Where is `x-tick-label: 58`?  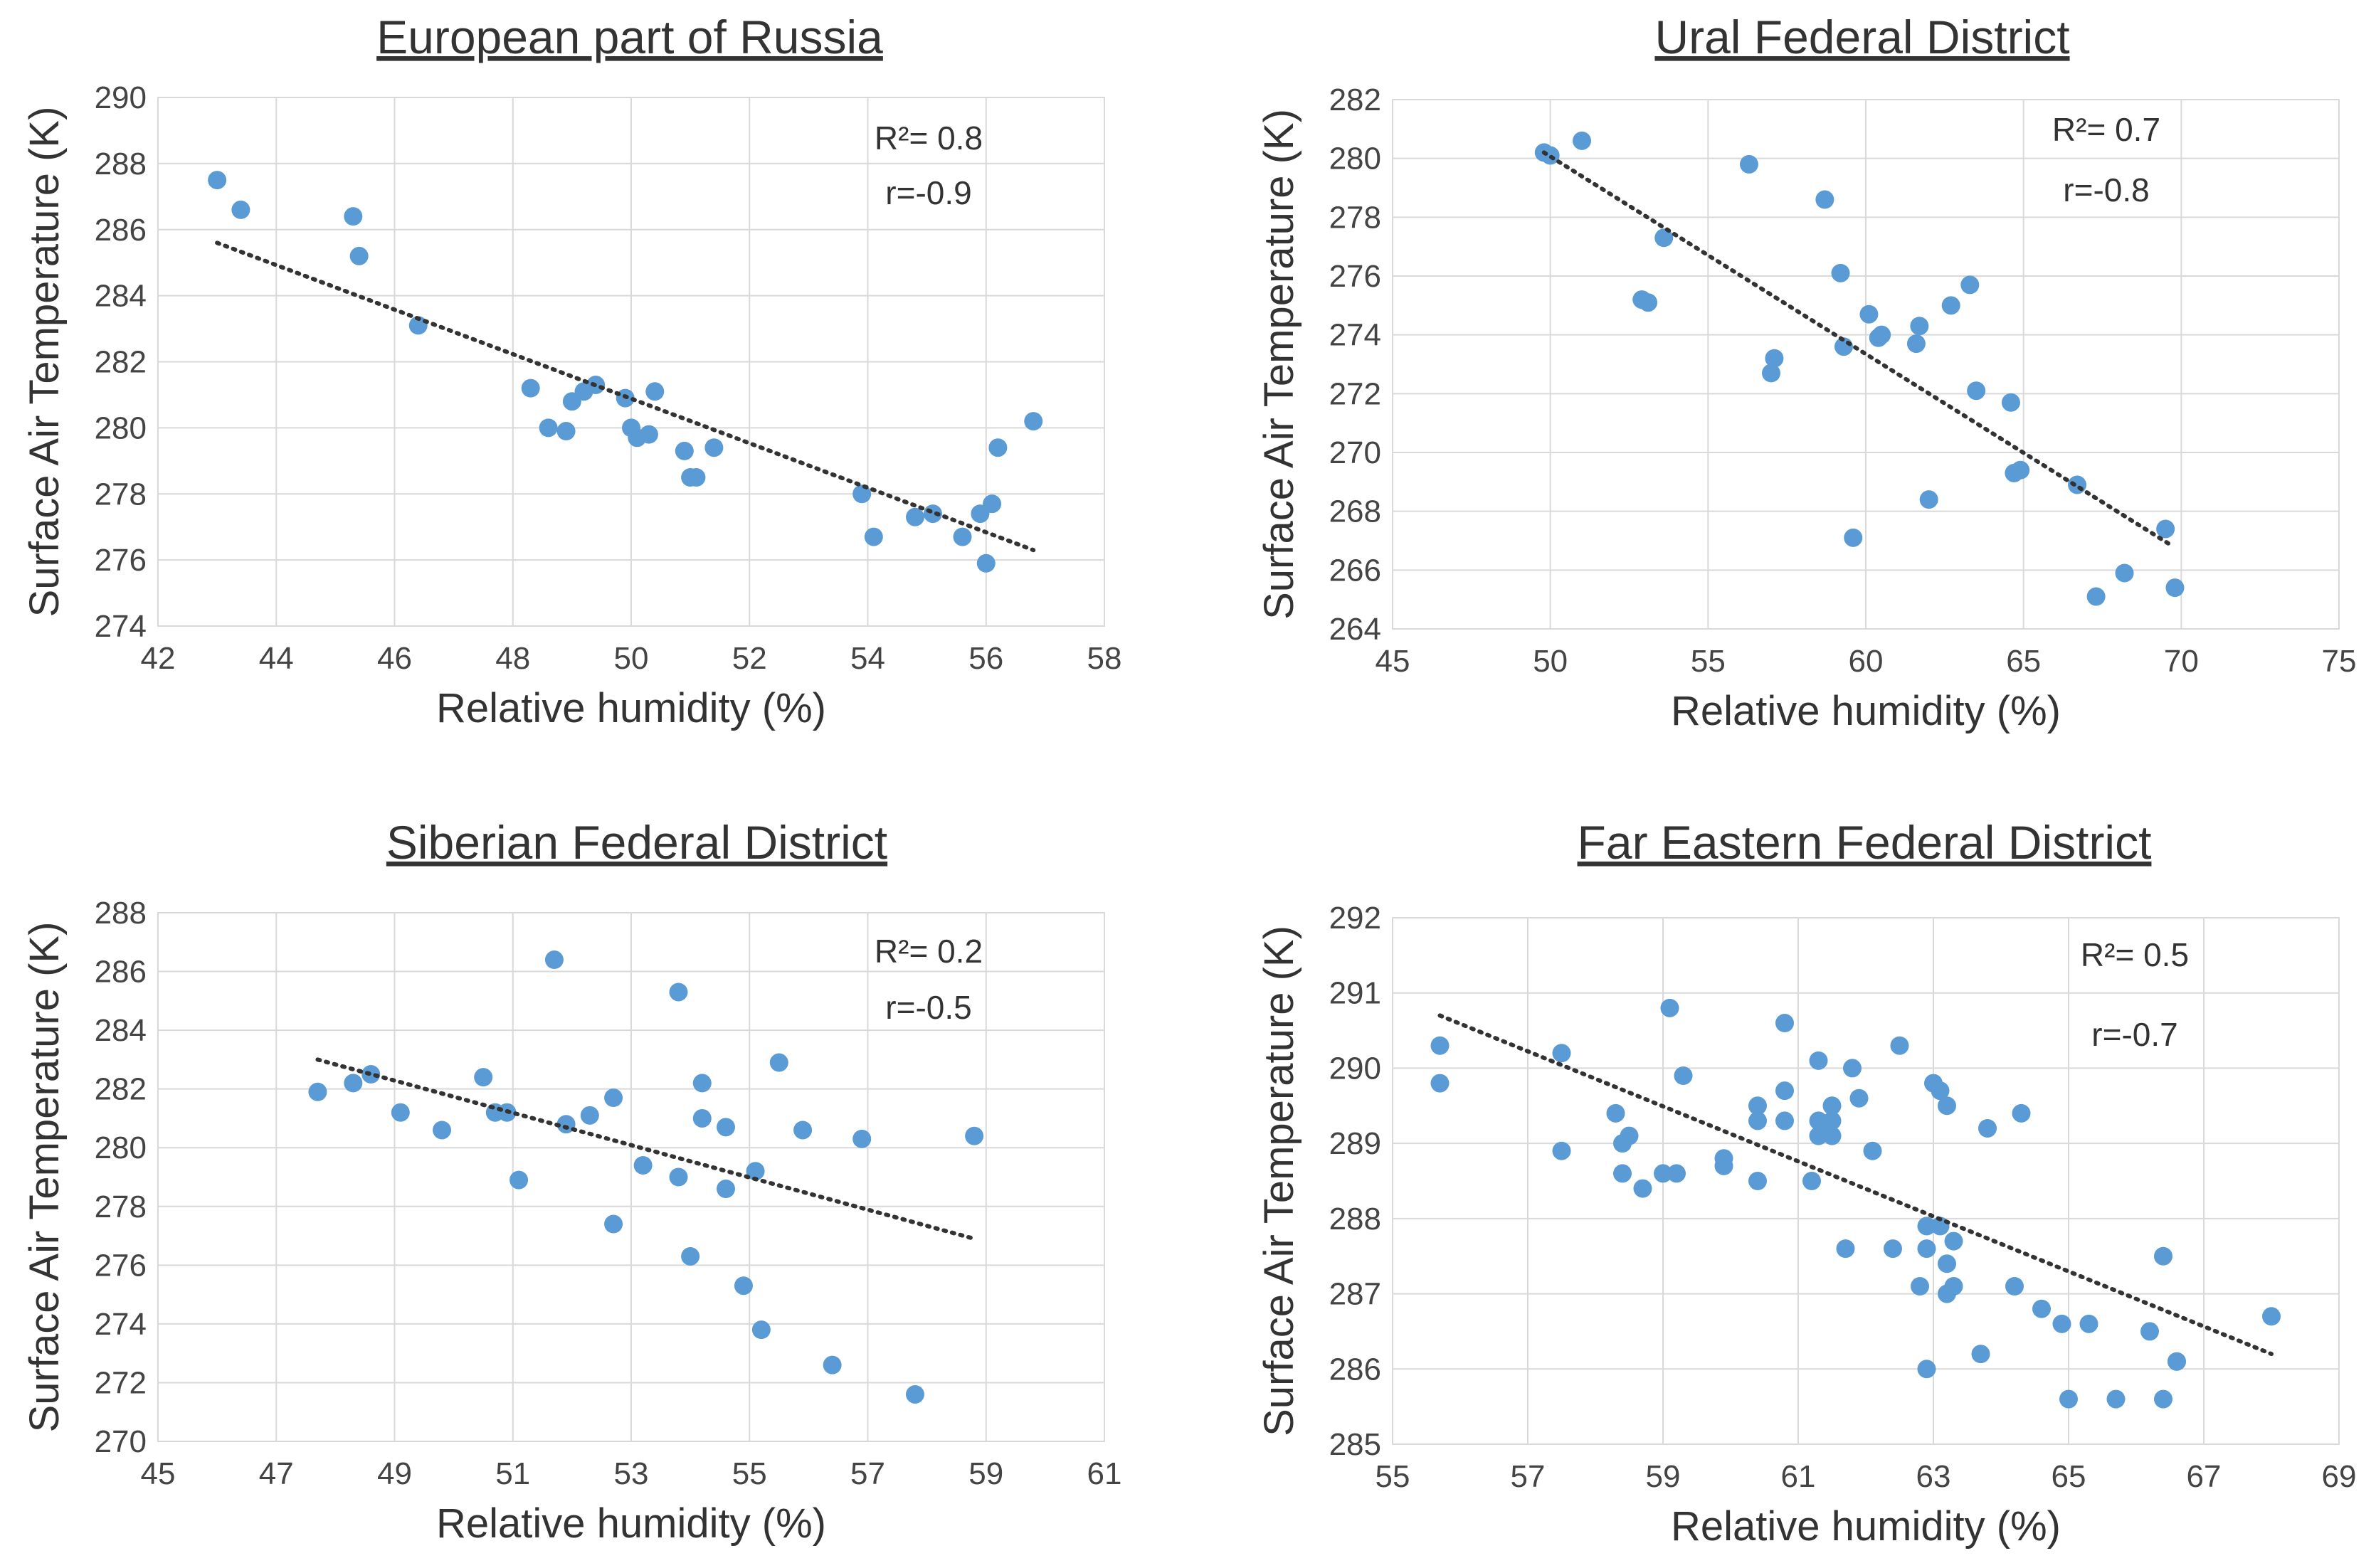
x-tick-label: 58 is located at coordinates (1104, 658).